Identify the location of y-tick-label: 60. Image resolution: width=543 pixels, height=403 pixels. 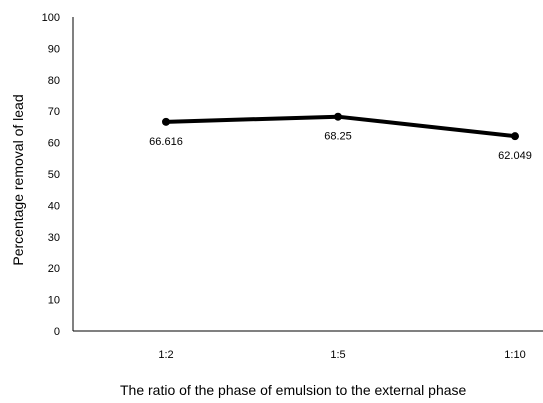
(54, 144).